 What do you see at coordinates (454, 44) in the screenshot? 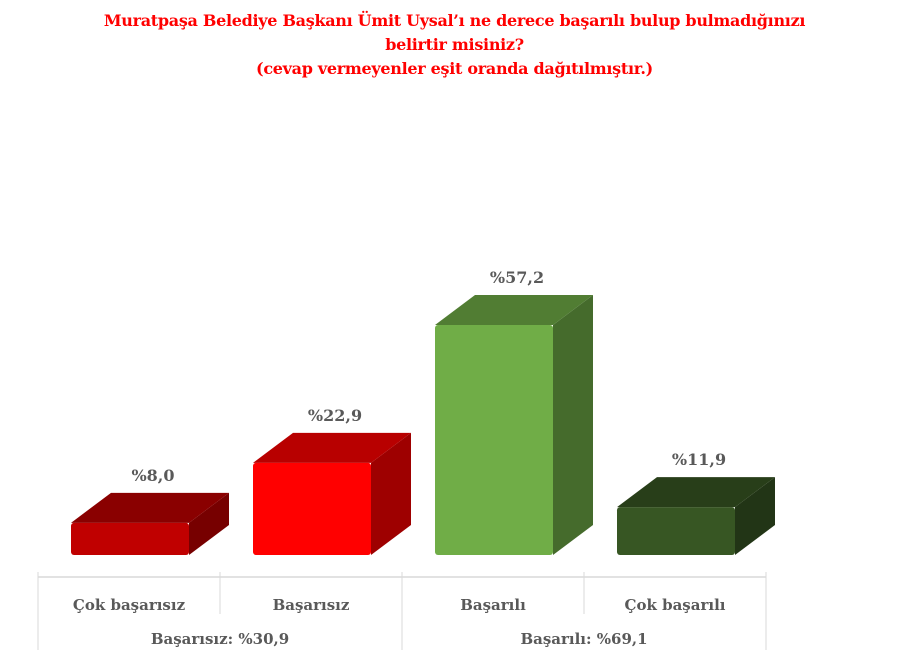
I see `chart-title-line-2: belirtir misiniz?` at bounding box center [454, 44].